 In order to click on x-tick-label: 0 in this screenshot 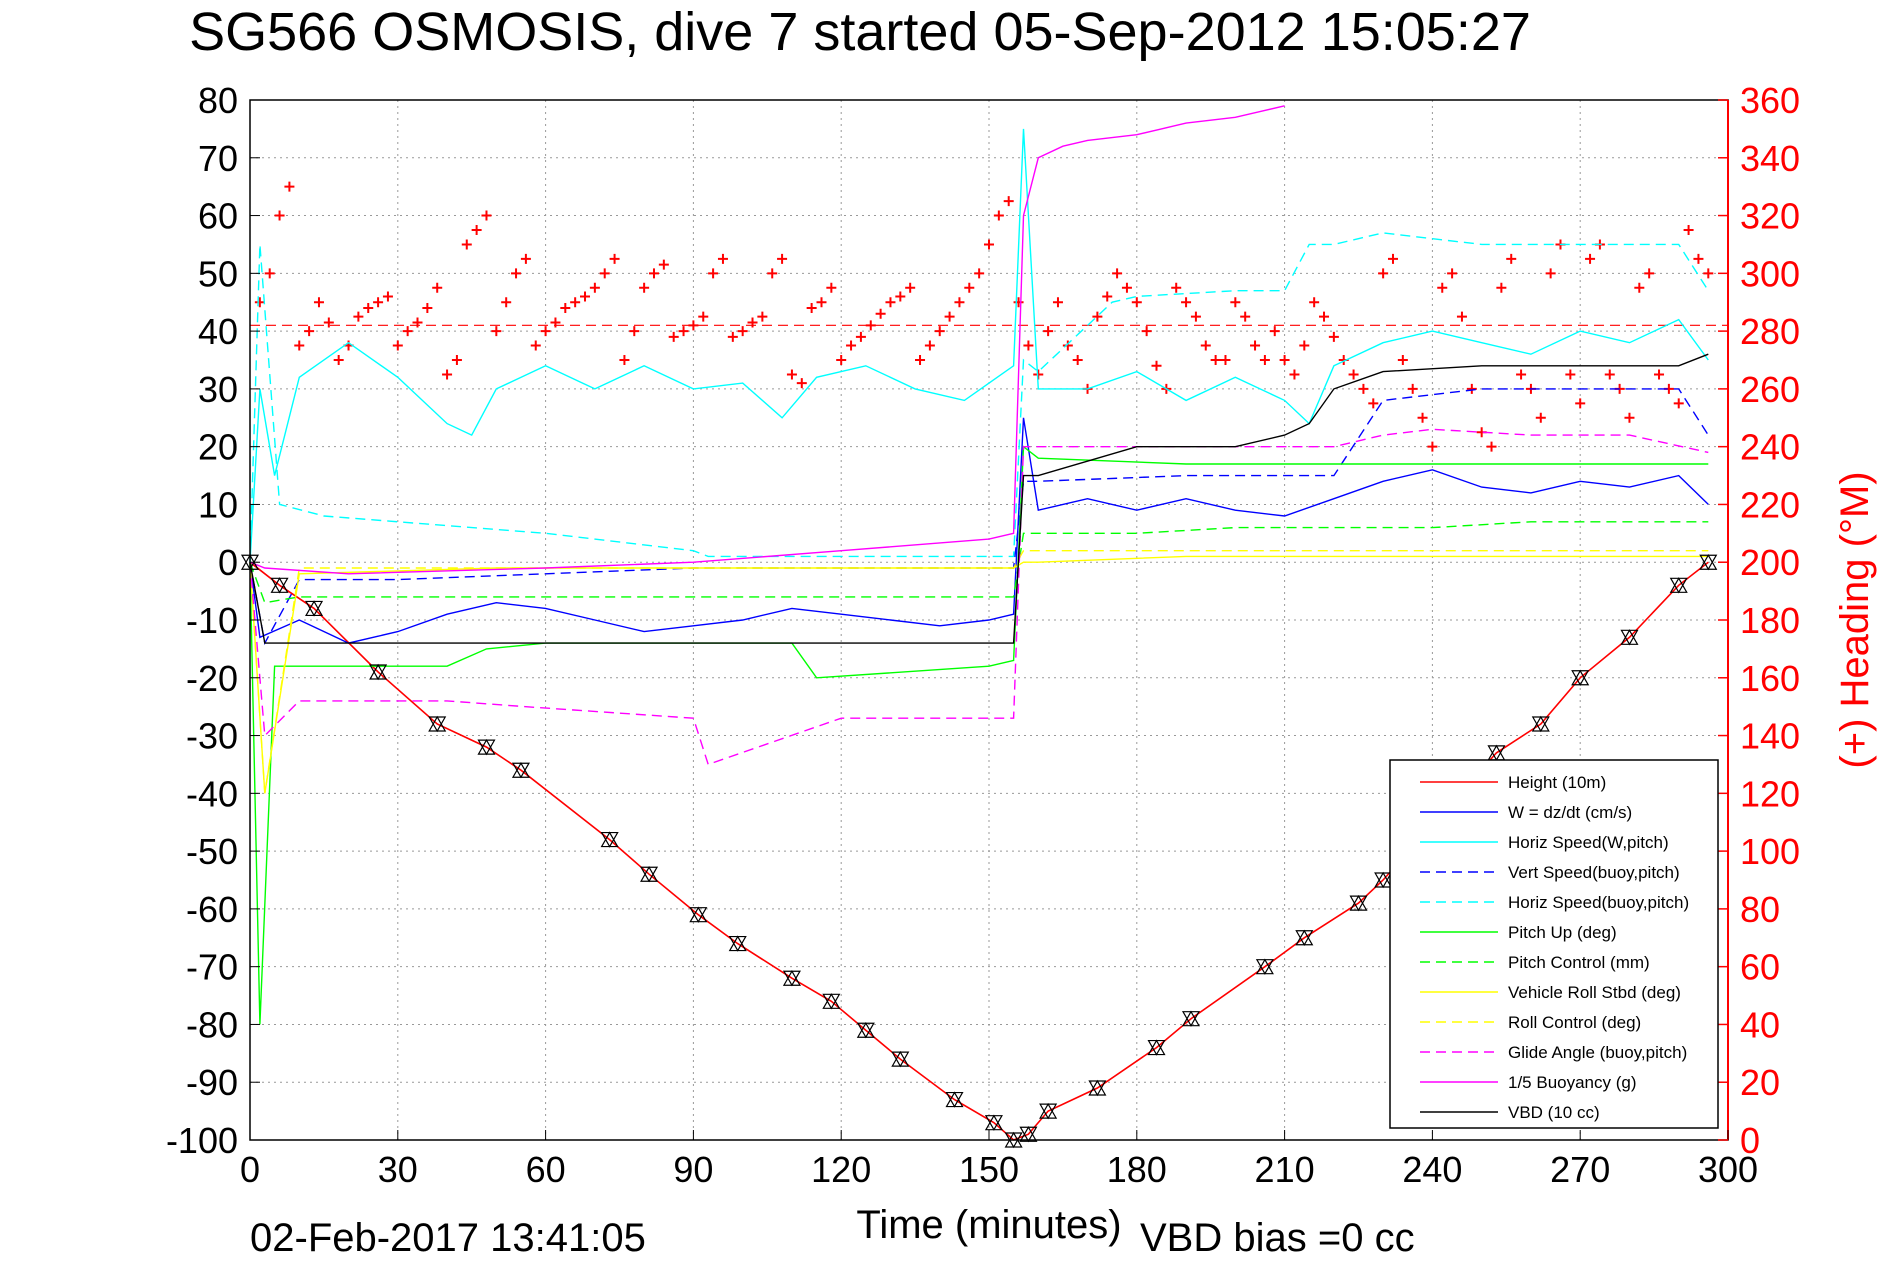, I will do `click(250, 1169)`.